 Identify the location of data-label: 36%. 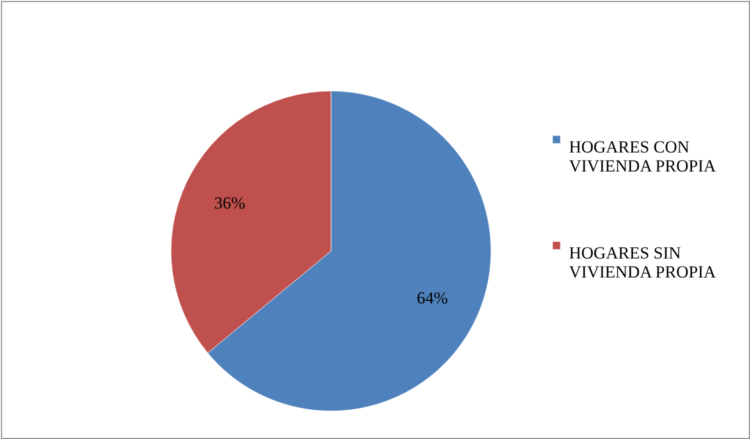
(230, 202).